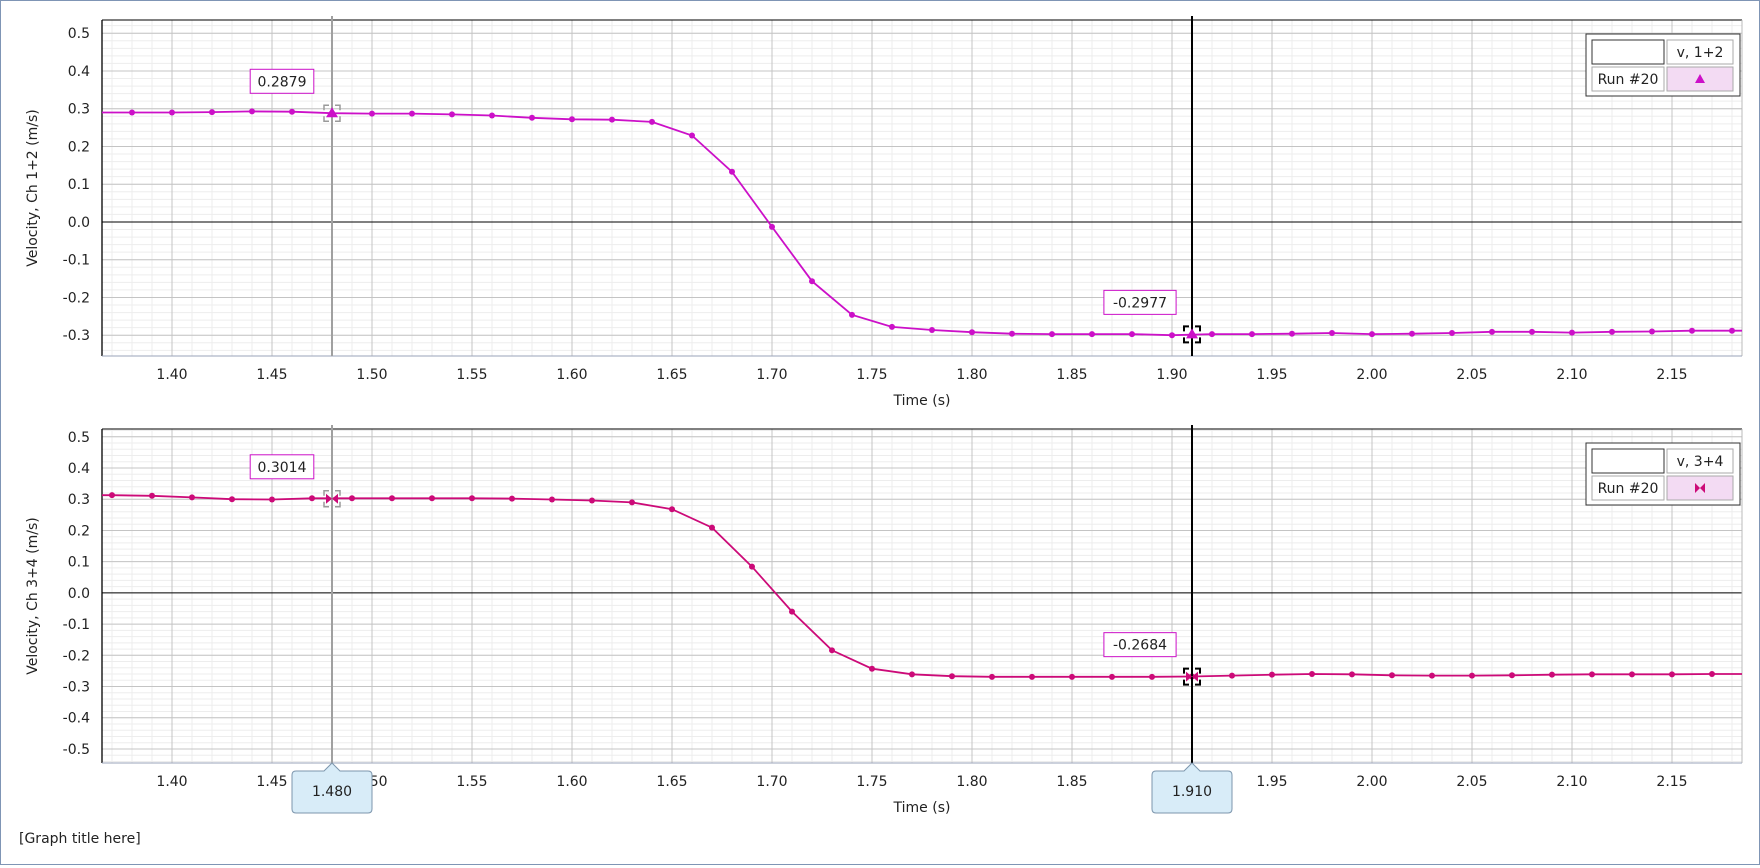  Describe the element at coordinates (271, 375) in the screenshot. I see `x-tick-label: 1.45` at that location.